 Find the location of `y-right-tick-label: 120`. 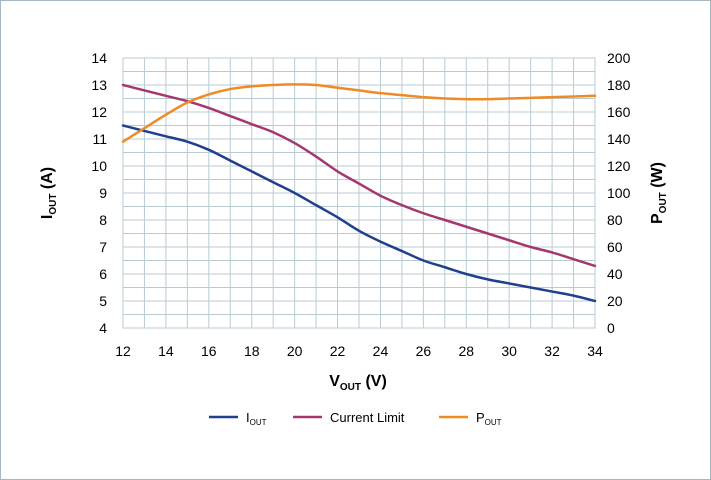

y-right-tick-label: 120 is located at coordinates (619, 166).